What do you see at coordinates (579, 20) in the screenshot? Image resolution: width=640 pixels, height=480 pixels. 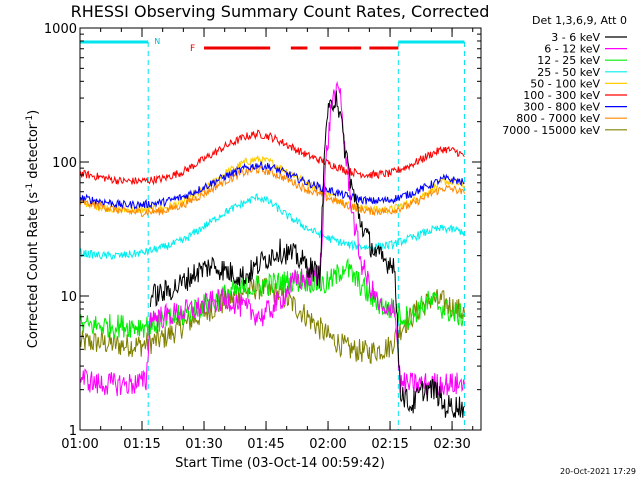 I see `legend-header: Det 1,3,6,9, Att 0` at bounding box center [579, 20].